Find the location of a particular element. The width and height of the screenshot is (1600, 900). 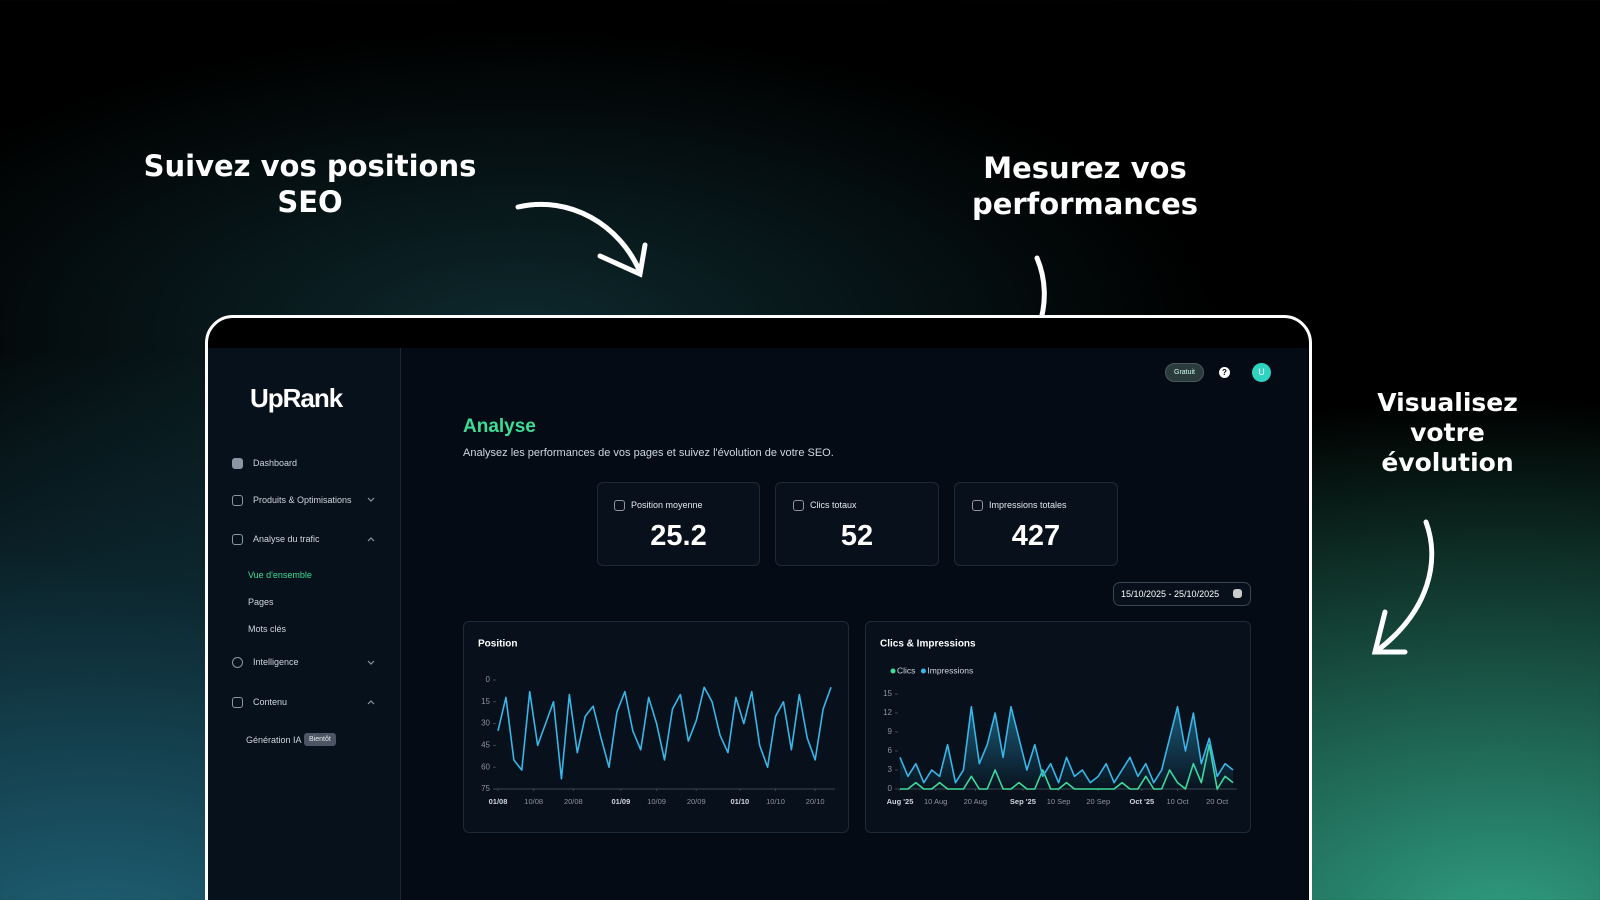

date-picker is located at coordinates (1182, 594).